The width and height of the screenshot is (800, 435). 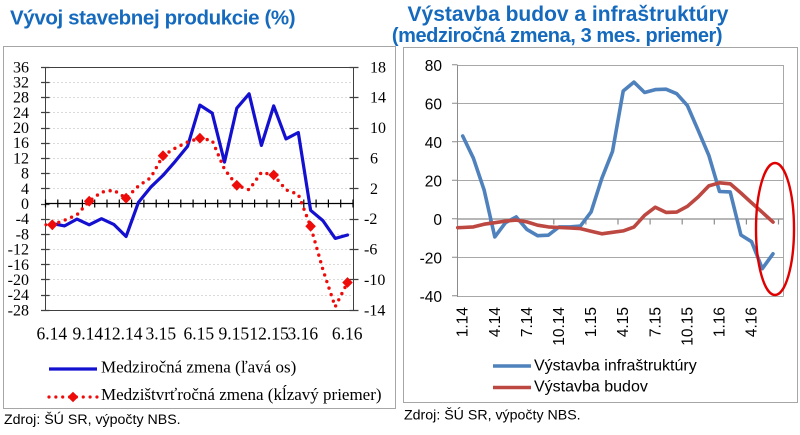 What do you see at coordinates (434, 104) in the screenshot?
I see `svg-text: 60` at bounding box center [434, 104].